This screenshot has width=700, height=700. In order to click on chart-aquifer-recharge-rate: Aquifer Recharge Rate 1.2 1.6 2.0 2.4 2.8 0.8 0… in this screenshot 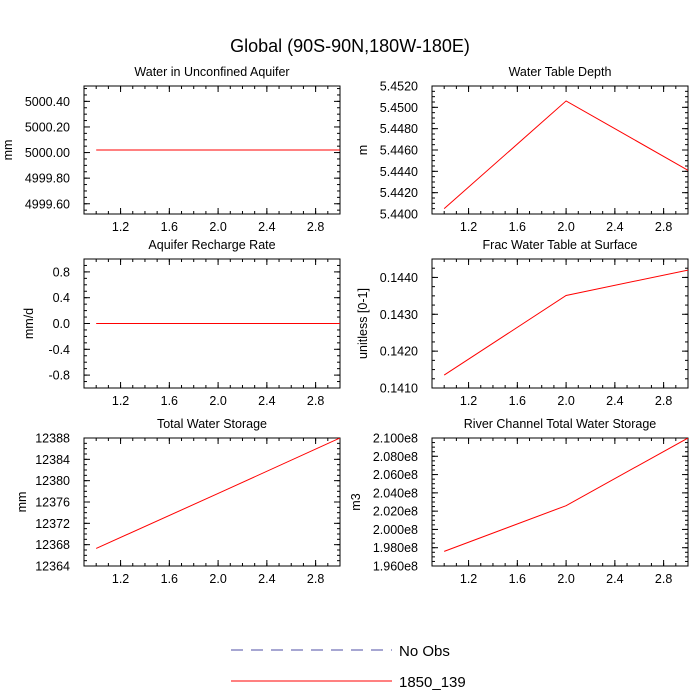, I will do `click(181, 323)`.